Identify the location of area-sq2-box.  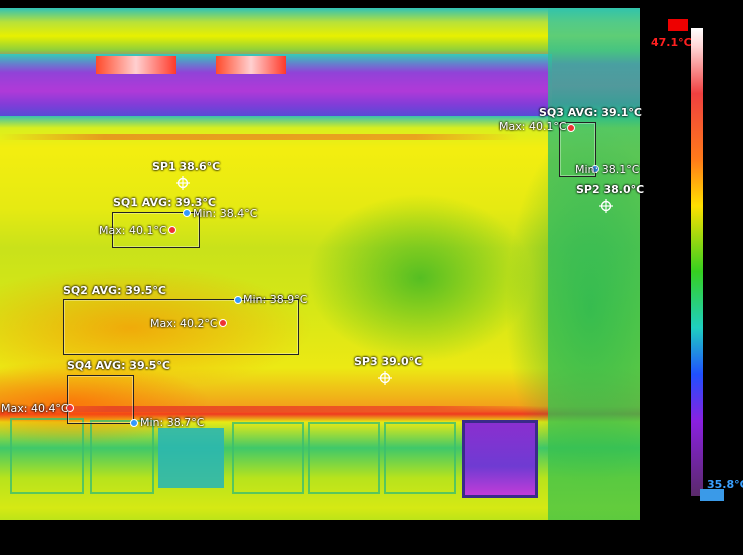
(181, 327).